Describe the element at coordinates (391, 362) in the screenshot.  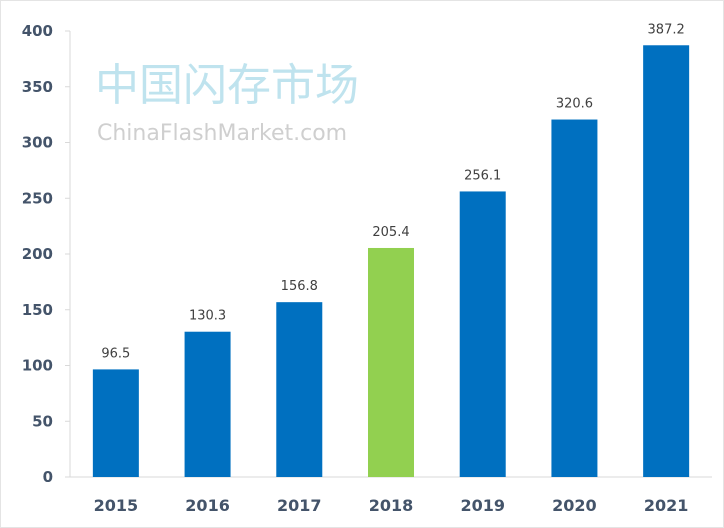
I see `bar-2018` at that location.